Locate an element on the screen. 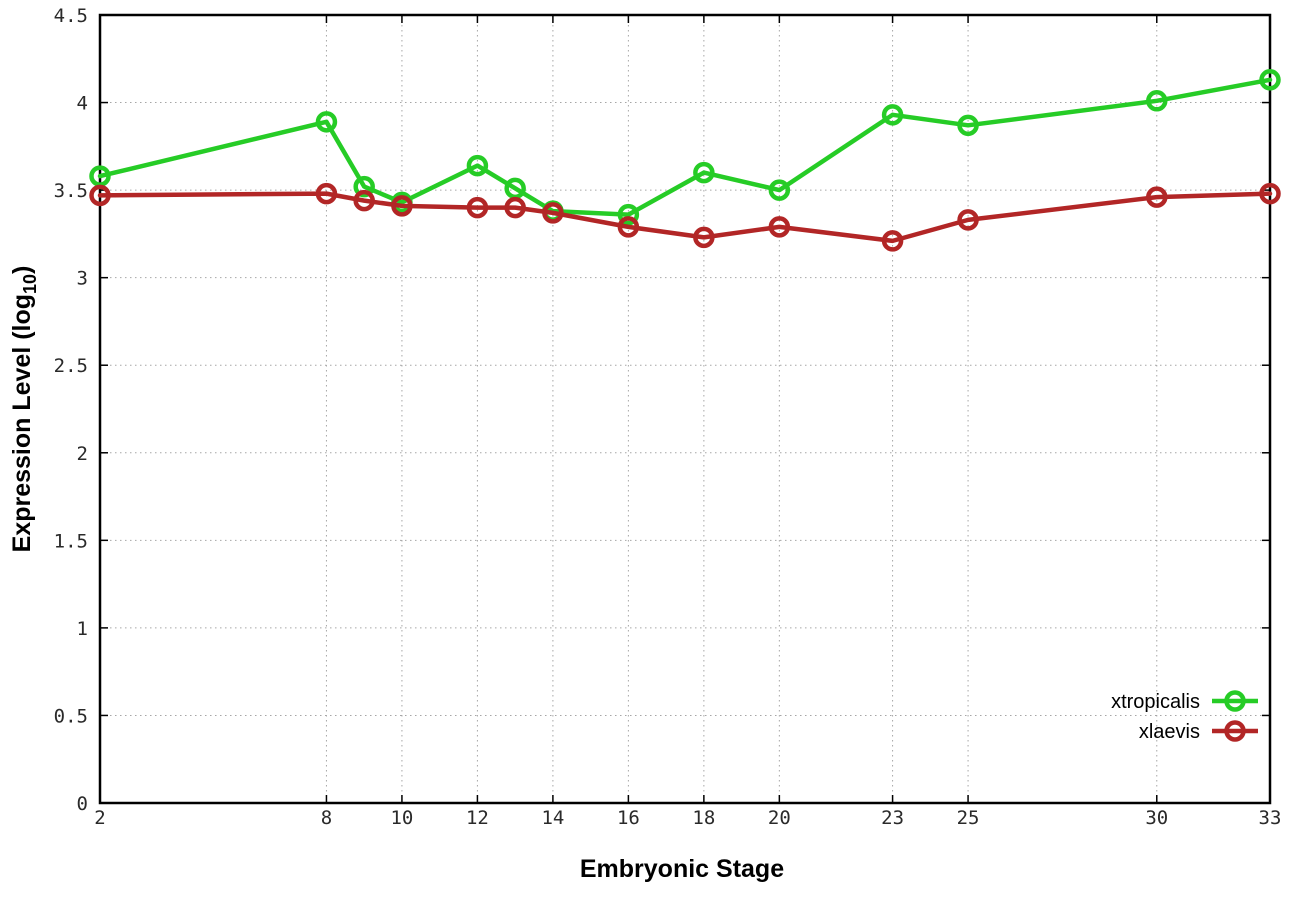 Image resolution: width=1296 pixels, height=912 pixels. y-tick-label: 2 is located at coordinates (82, 454).